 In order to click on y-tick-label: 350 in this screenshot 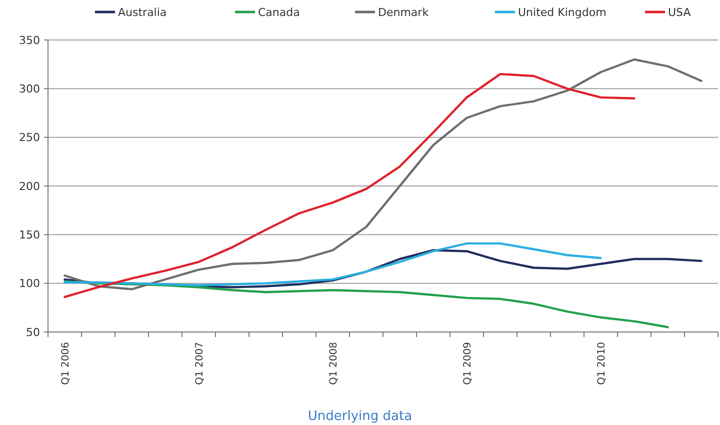, I will do `click(29, 40)`.